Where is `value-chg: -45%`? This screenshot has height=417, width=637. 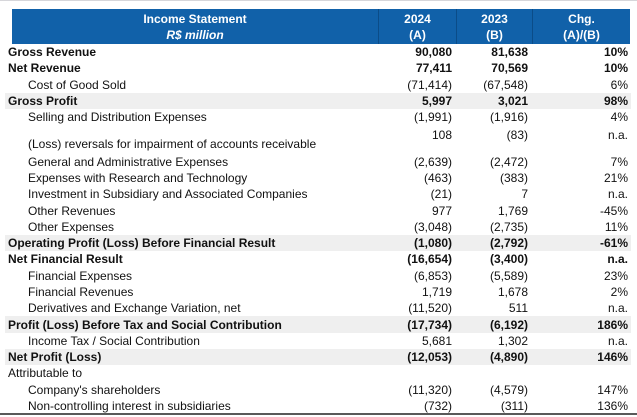
value-chg: -45% is located at coordinates (613, 210).